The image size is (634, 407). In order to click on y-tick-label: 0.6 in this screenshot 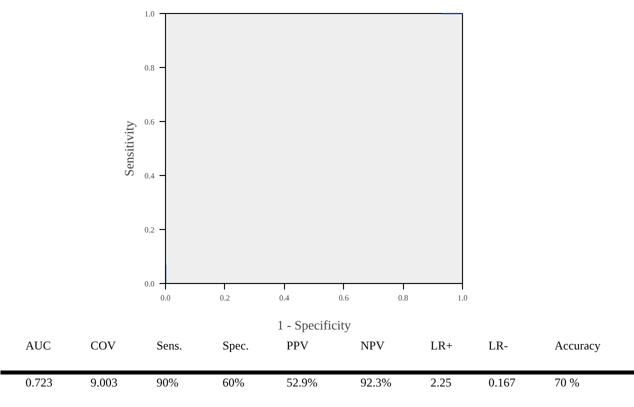, I will do `click(149, 122)`.